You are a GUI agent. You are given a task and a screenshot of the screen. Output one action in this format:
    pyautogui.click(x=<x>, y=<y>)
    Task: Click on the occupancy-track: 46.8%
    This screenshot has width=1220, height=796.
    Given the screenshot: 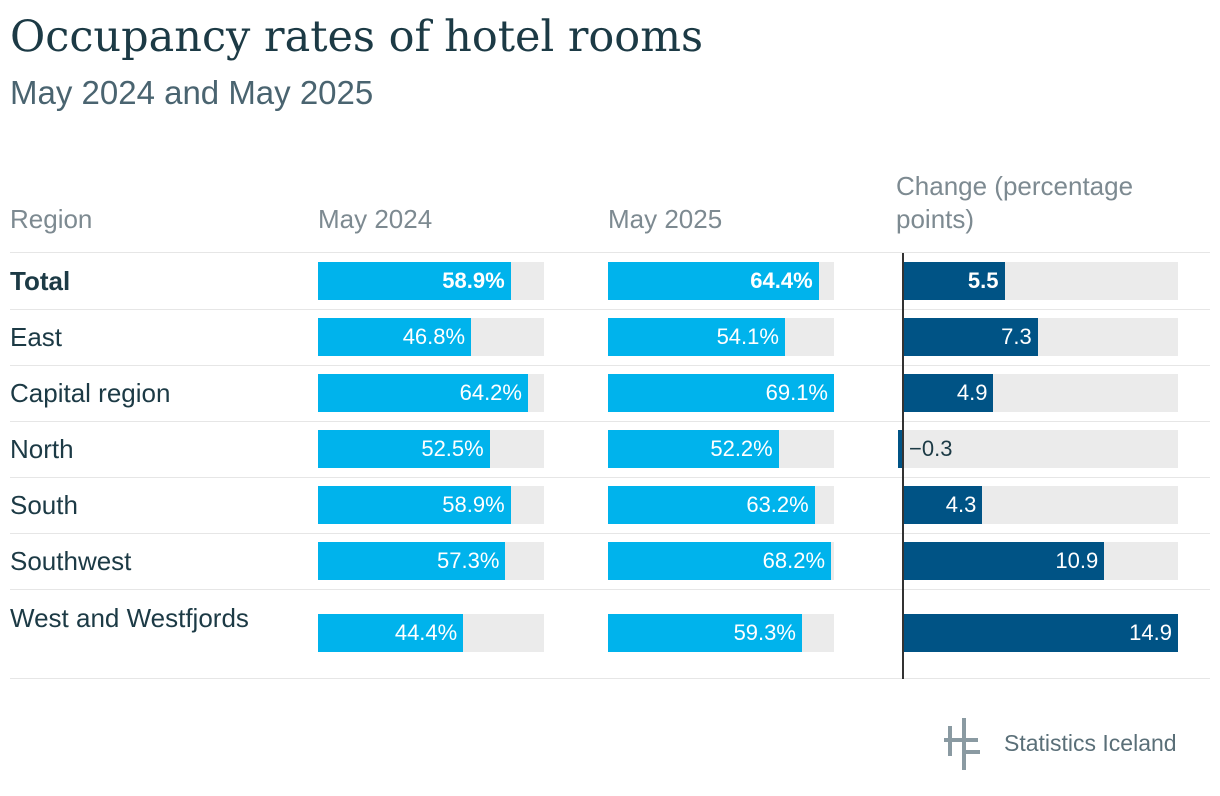 What is the action you would take?
    pyautogui.click(x=431, y=337)
    